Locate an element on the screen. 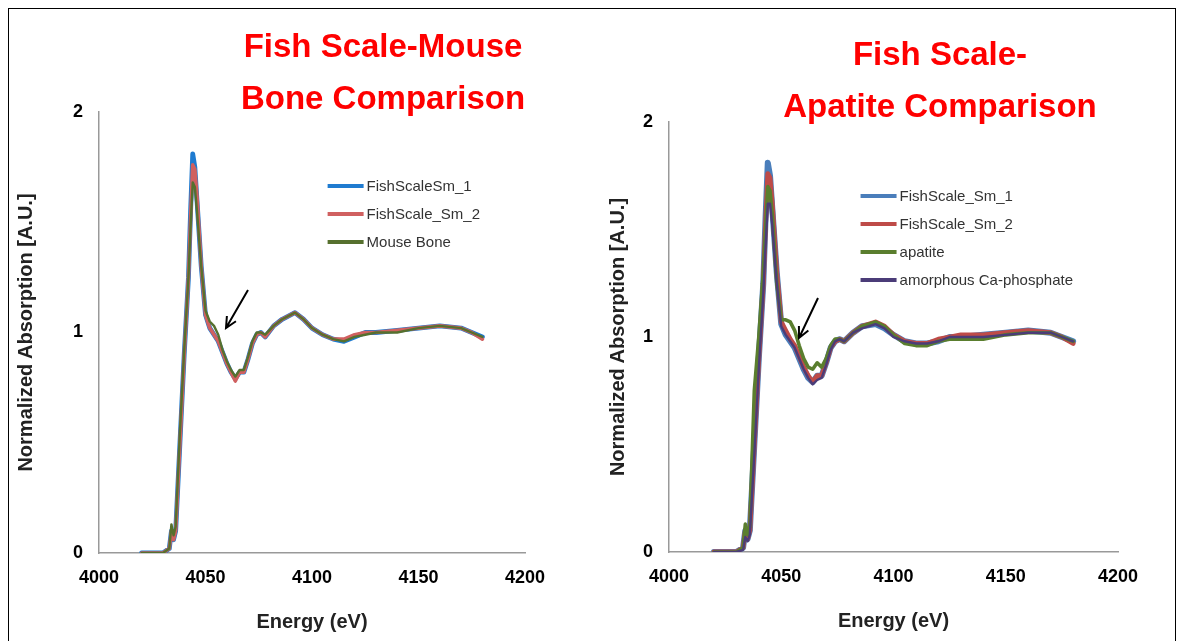 This screenshot has height=641, width=1184. legend-label: FishScaleSm_1 is located at coordinates (419, 186).